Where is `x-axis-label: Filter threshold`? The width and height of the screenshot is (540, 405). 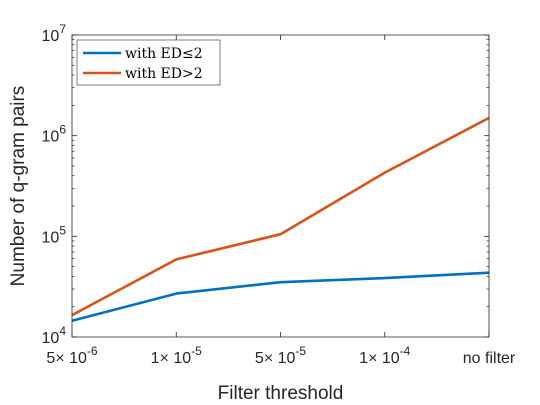 x-axis-label: Filter threshold is located at coordinates (281, 393).